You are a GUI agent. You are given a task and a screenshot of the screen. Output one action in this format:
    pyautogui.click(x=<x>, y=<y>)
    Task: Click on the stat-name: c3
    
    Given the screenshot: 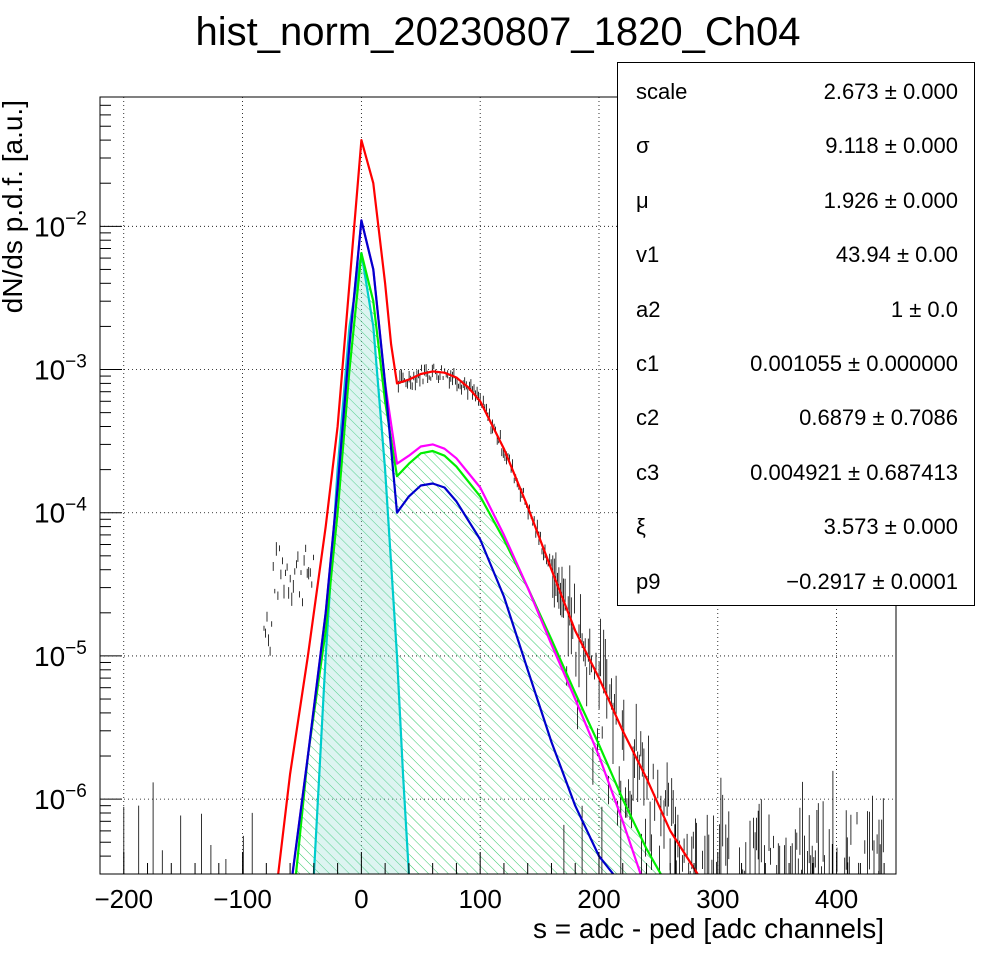 What is the action you would take?
    pyautogui.click(x=648, y=472)
    